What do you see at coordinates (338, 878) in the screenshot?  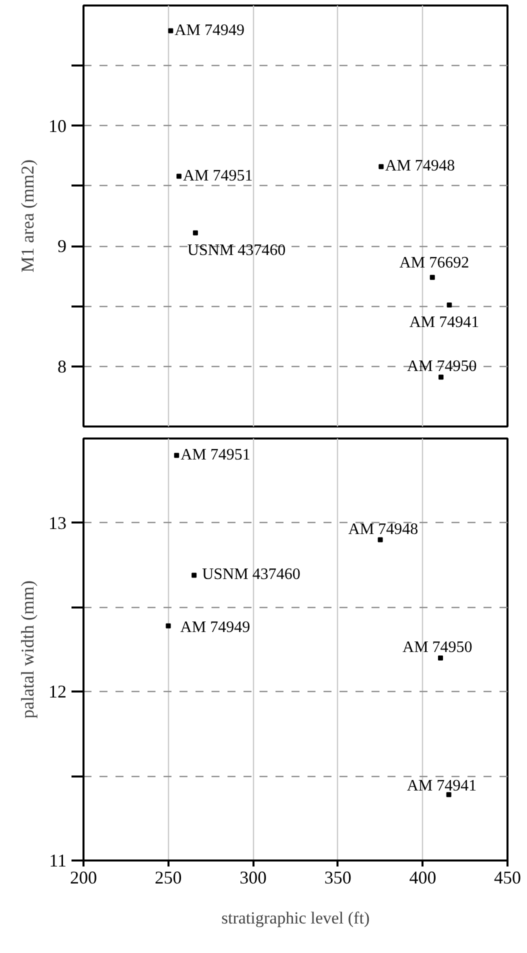 I see `x-tick-label: 350` at bounding box center [338, 878].